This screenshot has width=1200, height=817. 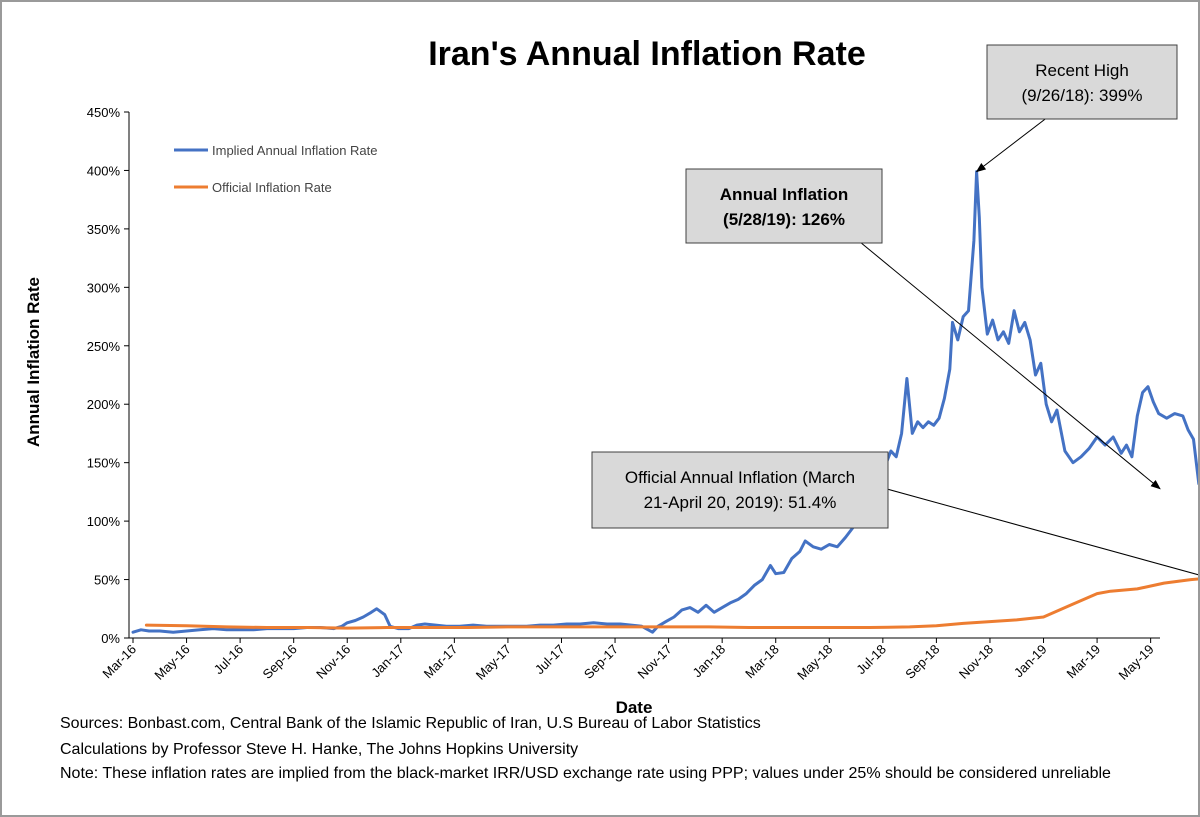 I want to click on x-tick-label: Jan-19, so click(x=1030, y=661).